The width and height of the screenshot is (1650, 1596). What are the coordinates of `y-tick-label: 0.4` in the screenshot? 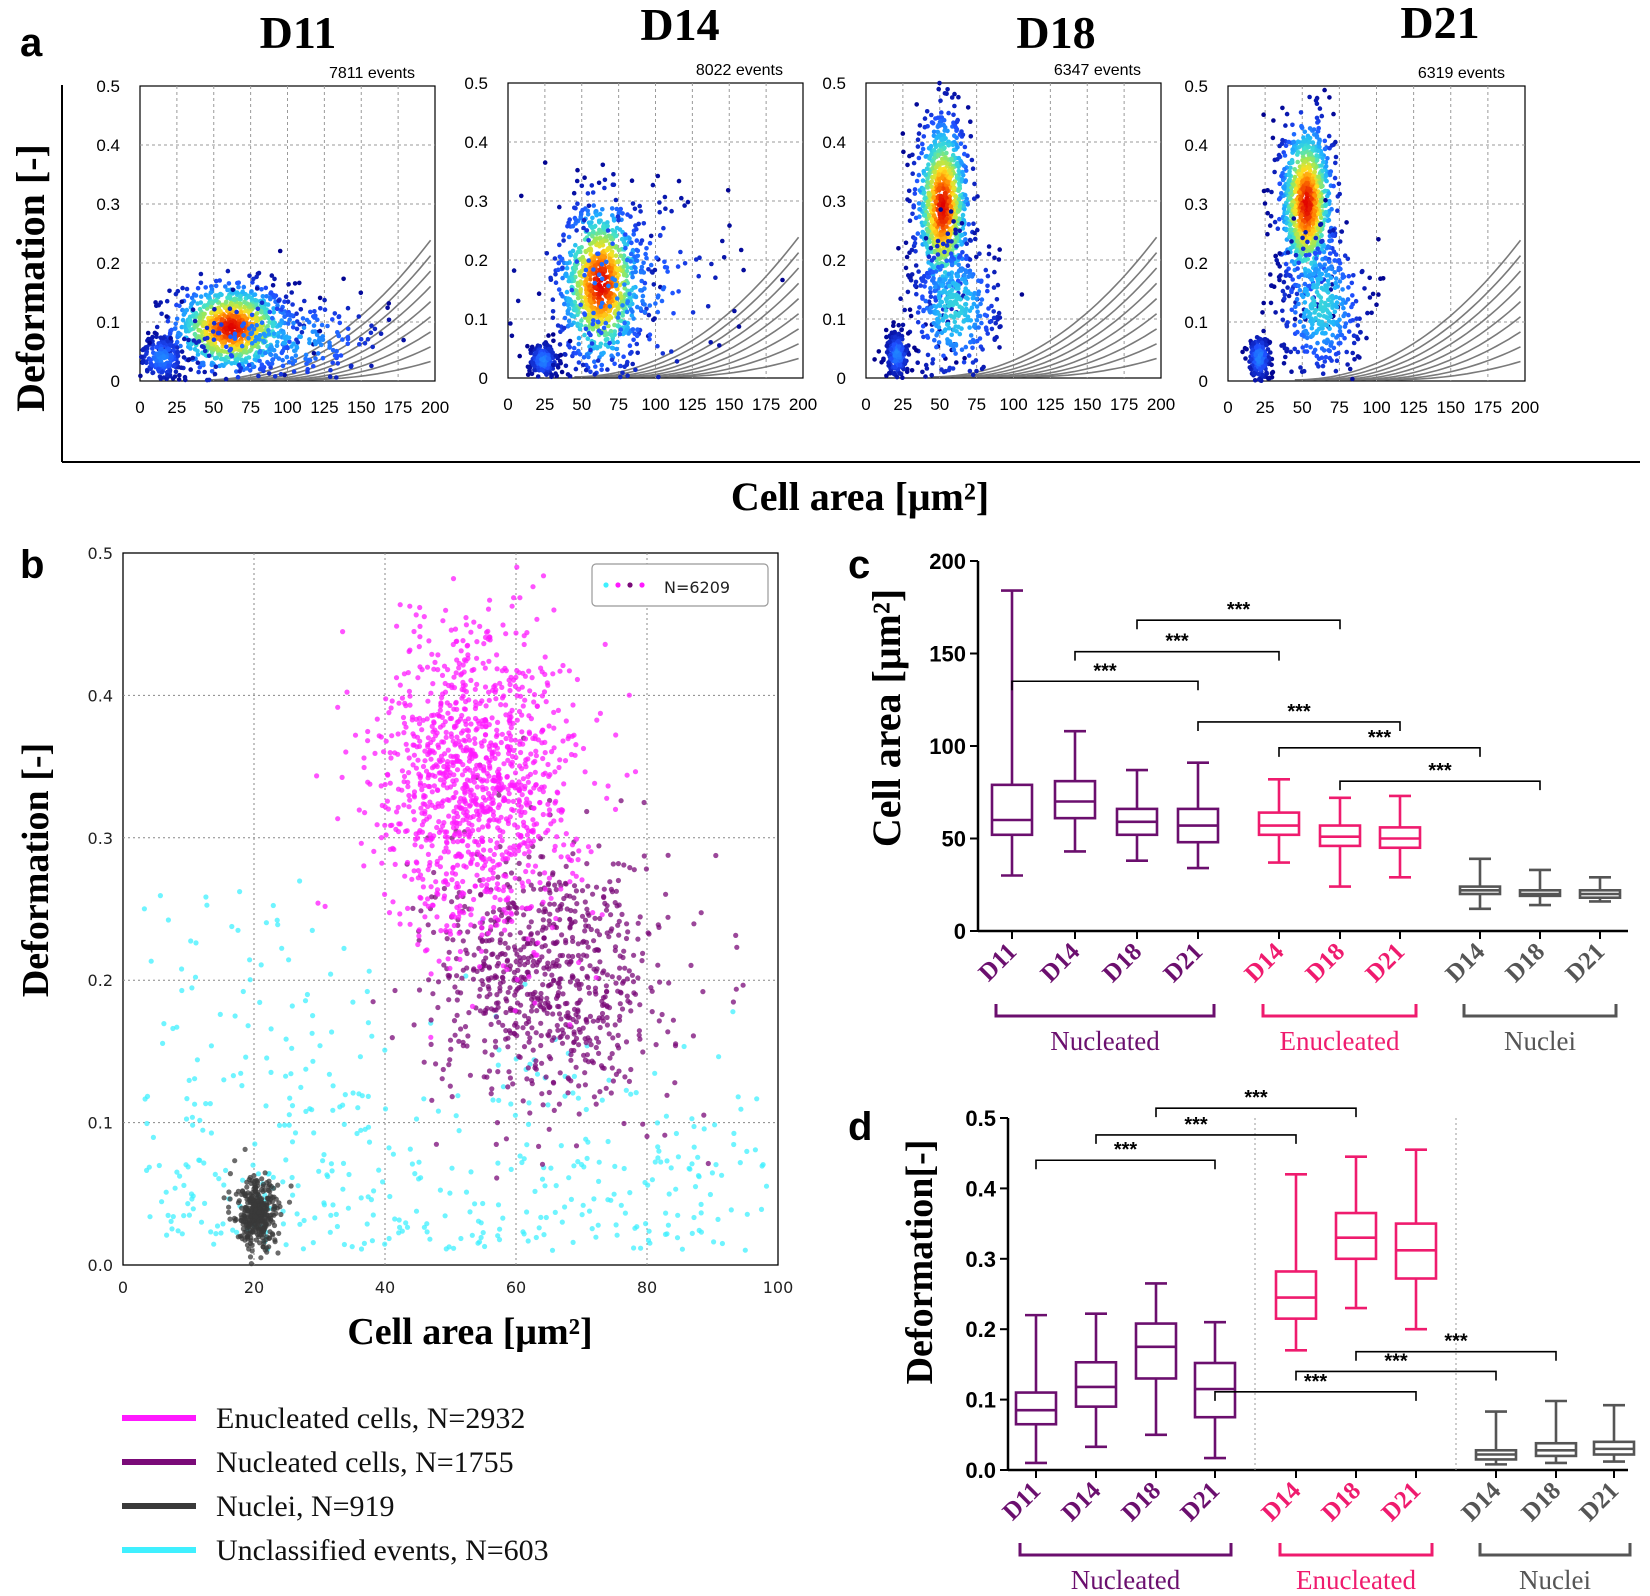 It's located at (834, 142).